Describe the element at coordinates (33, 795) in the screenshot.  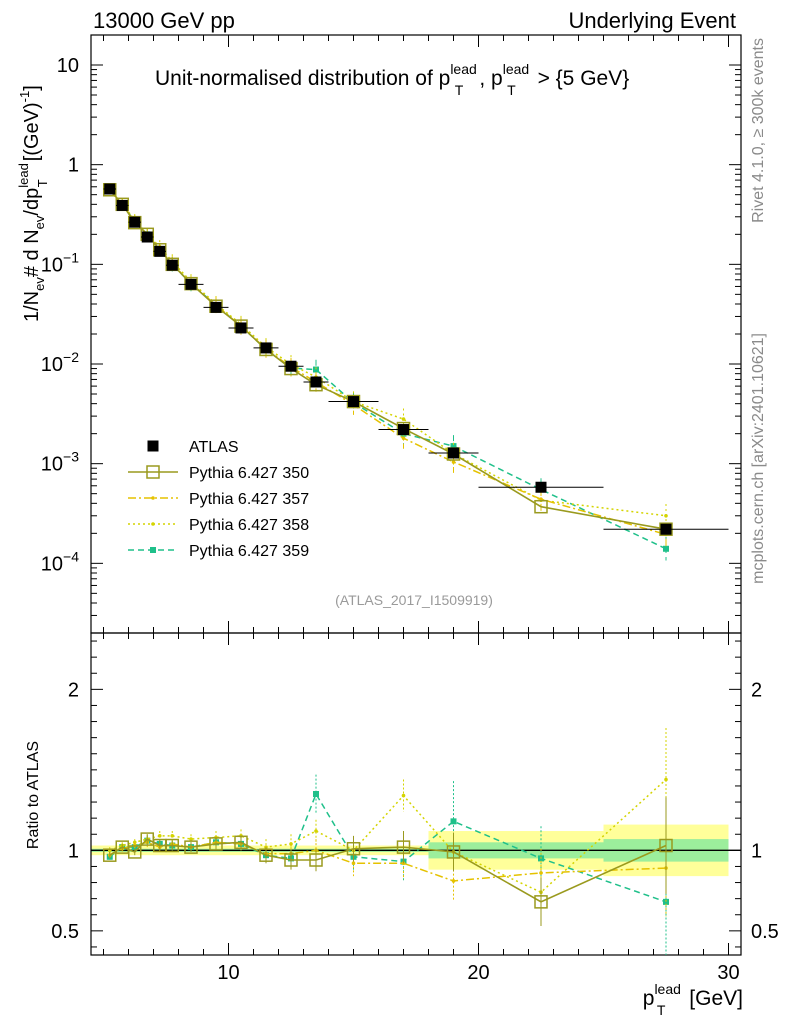
I see `ratio-y-label: Ratio to ATLAS` at that location.